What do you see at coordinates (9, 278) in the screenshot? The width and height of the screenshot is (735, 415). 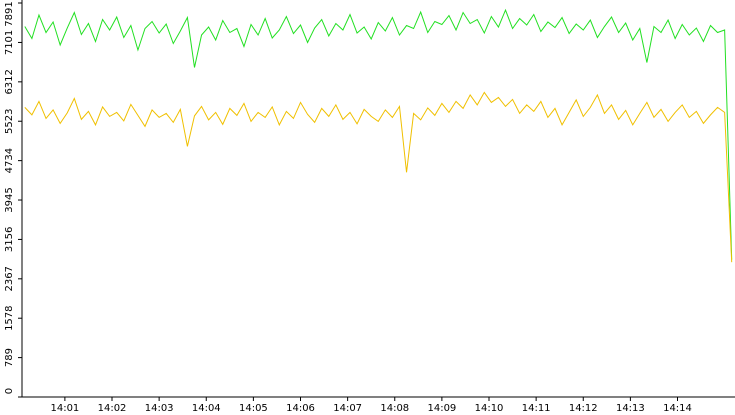 I see `y-tick-label: 2367` at bounding box center [9, 278].